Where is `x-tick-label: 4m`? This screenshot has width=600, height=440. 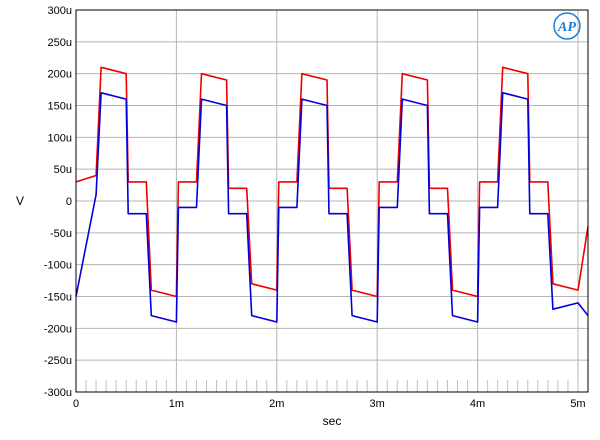 x-tick-label: 4m is located at coordinates (477, 404).